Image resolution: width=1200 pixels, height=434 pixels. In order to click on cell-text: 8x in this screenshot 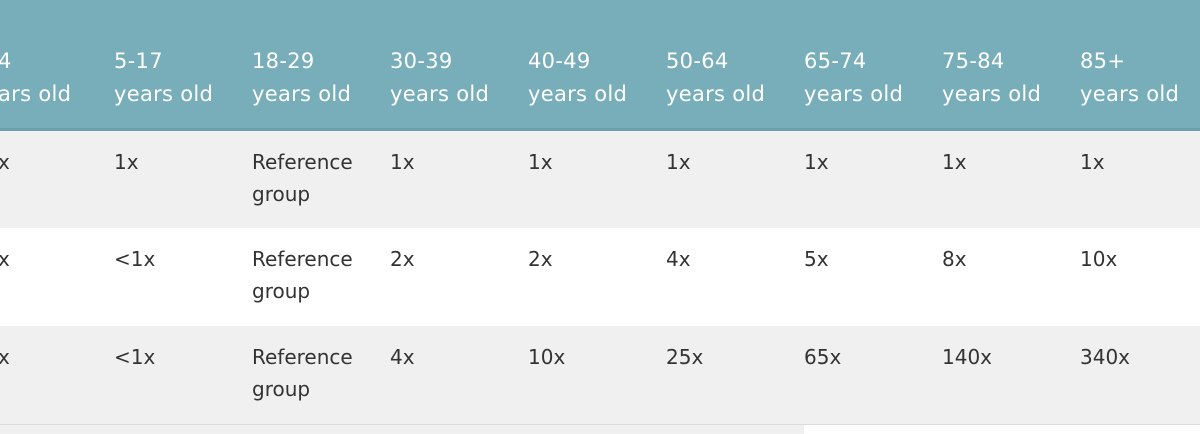, I will do `click(954, 259)`.